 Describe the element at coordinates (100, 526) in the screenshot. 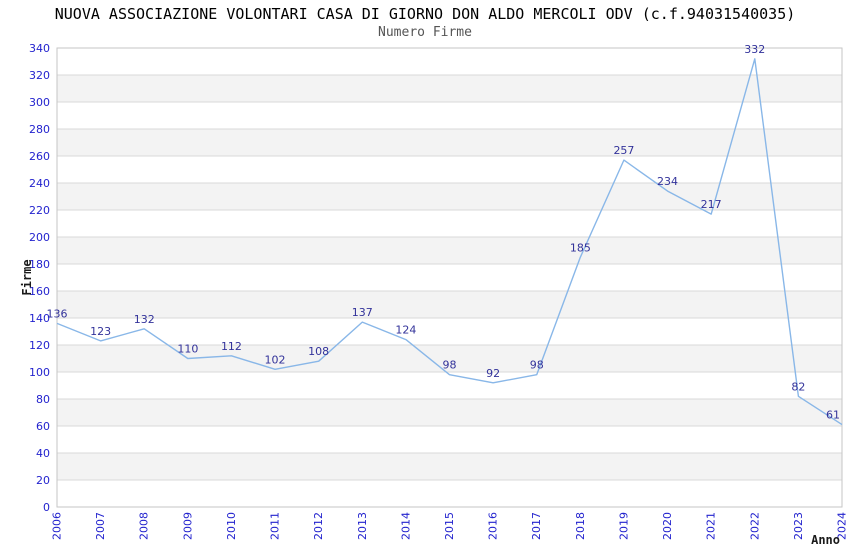

I see `x-tick-label: 2007` at that location.